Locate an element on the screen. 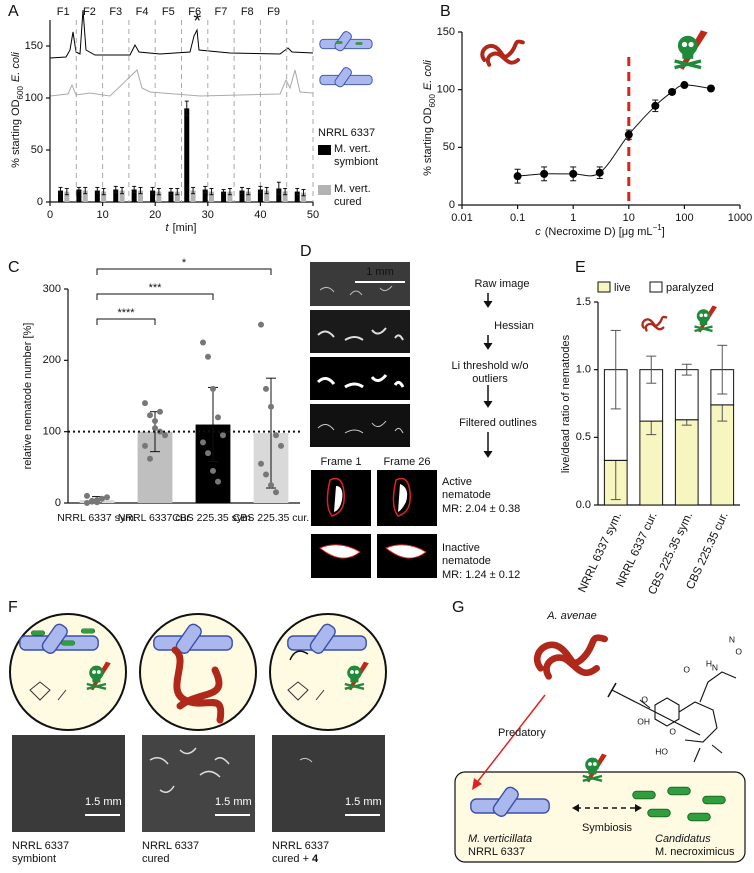  fraction-label: F3 is located at coordinates (115, 12).